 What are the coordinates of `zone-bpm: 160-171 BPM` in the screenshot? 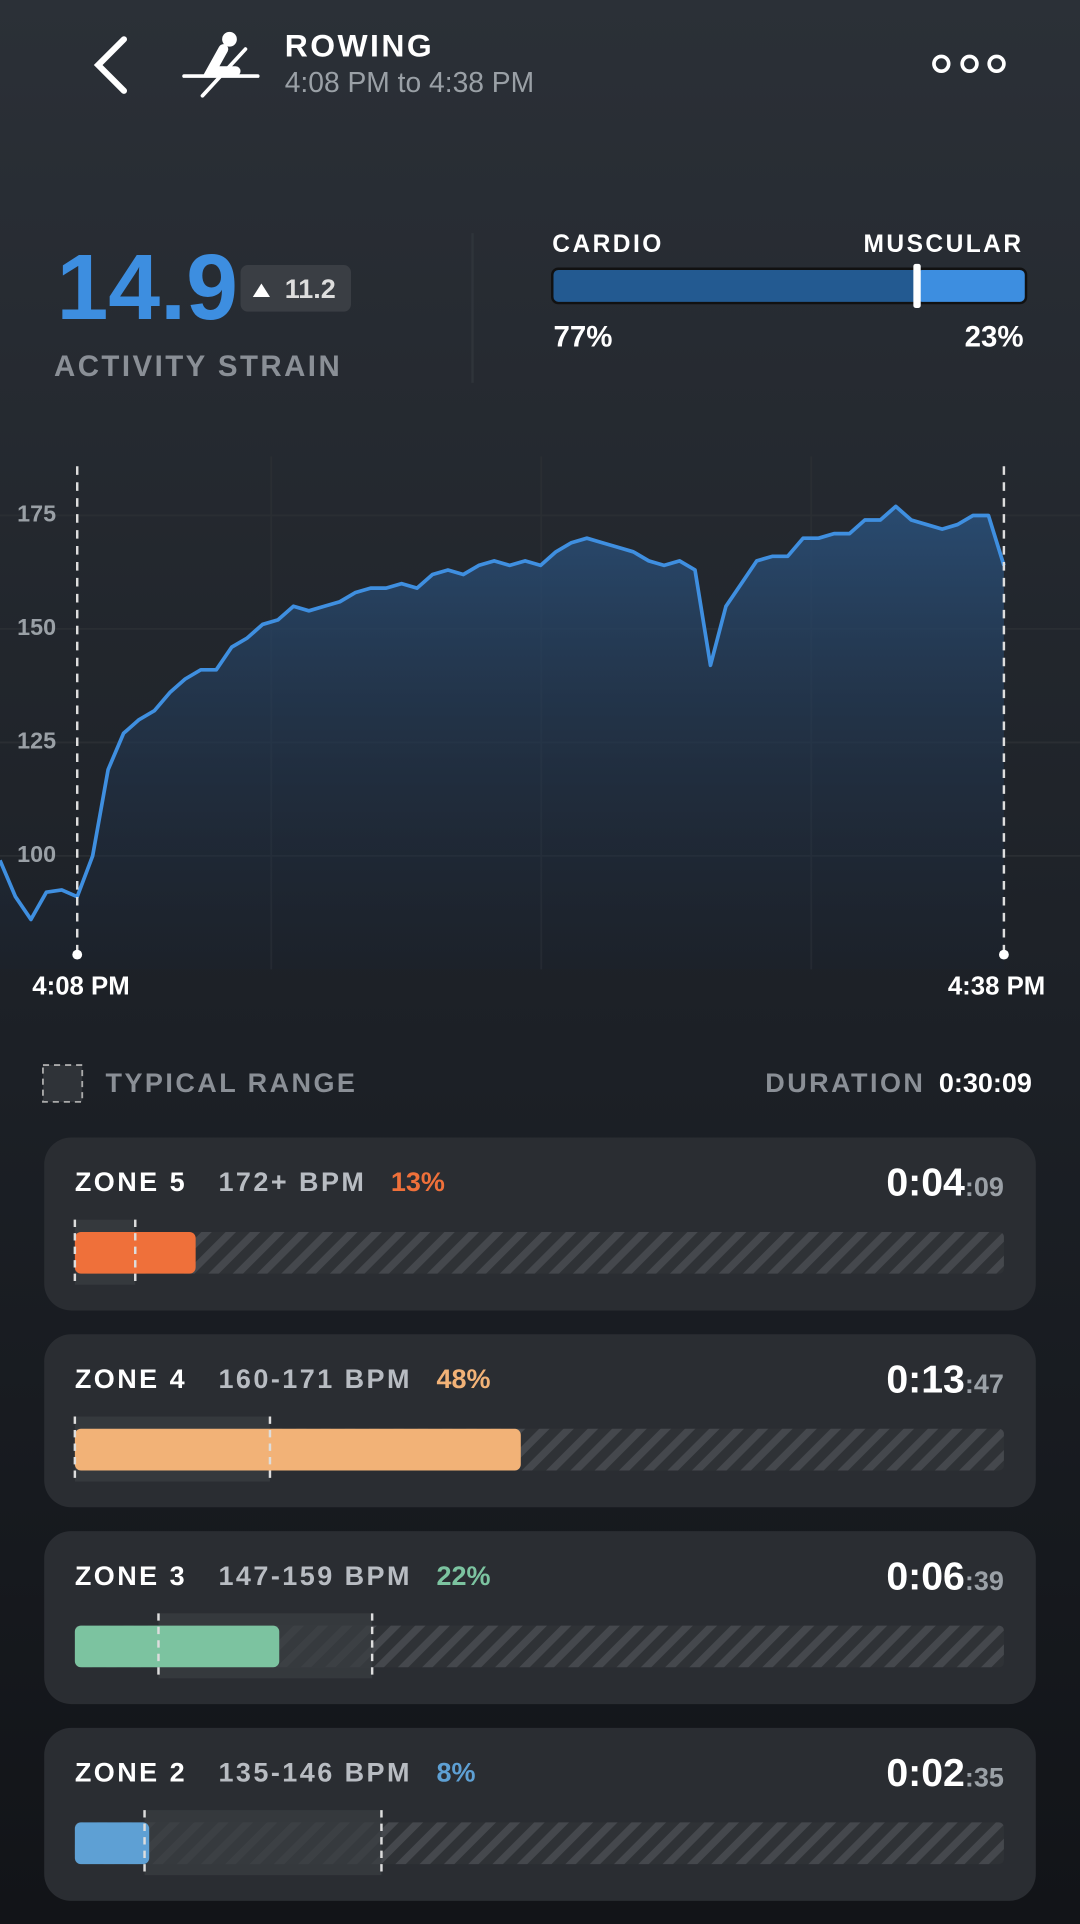 It's located at (315, 1379).